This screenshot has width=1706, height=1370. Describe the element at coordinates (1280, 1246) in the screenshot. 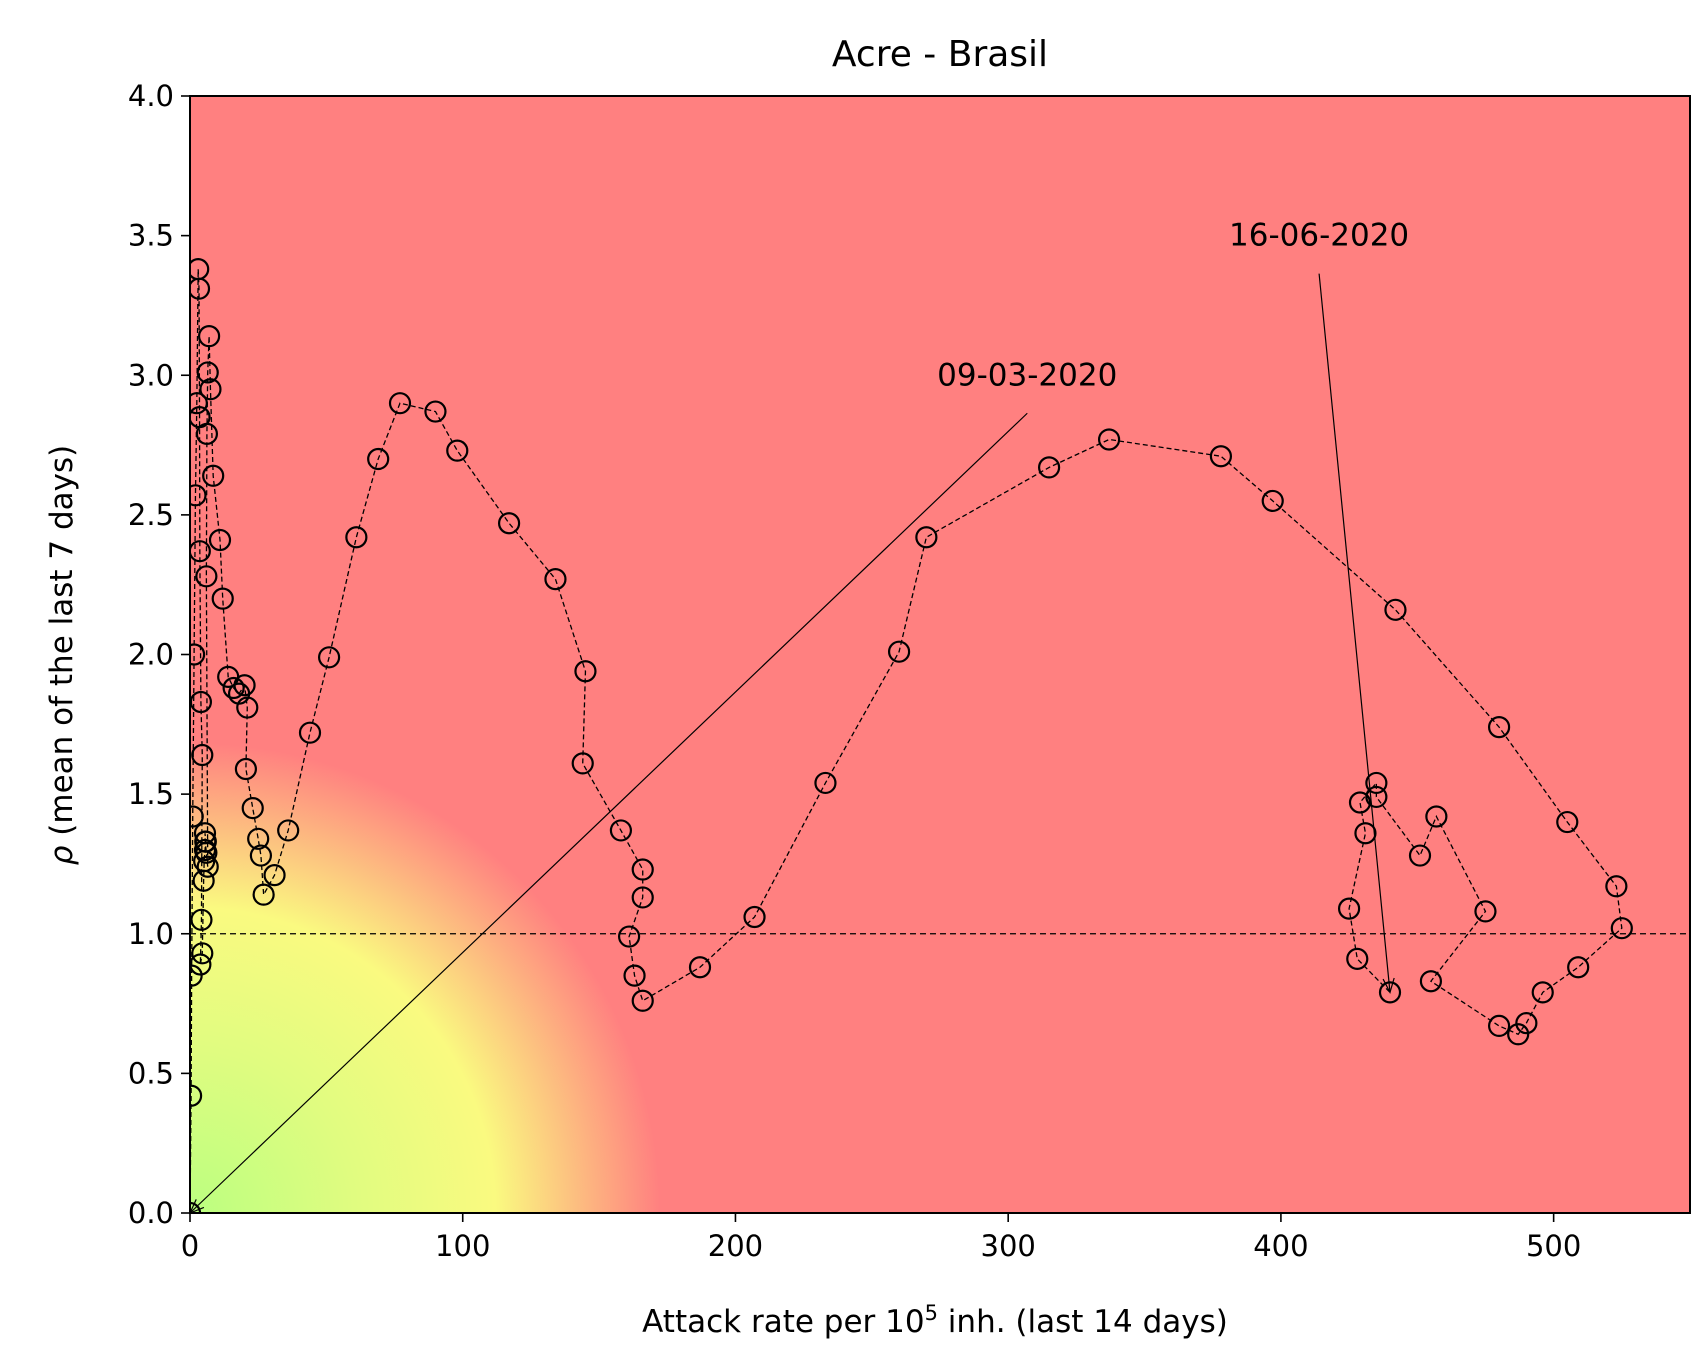

I see `x-tick-label: 400` at that location.